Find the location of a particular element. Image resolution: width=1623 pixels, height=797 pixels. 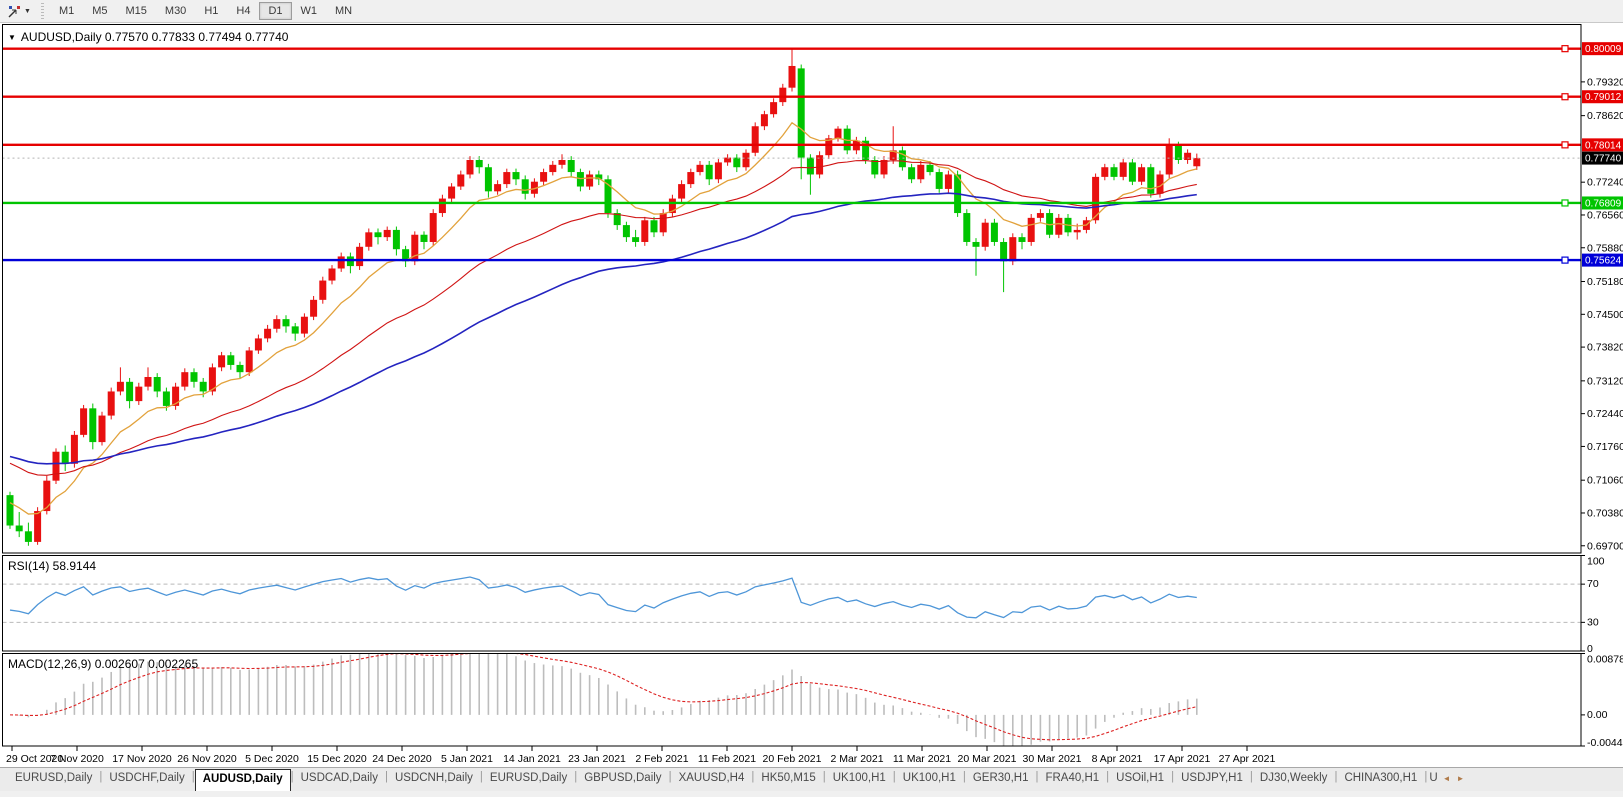

svg-text: 0.73820 is located at coordinates (1605, 348).